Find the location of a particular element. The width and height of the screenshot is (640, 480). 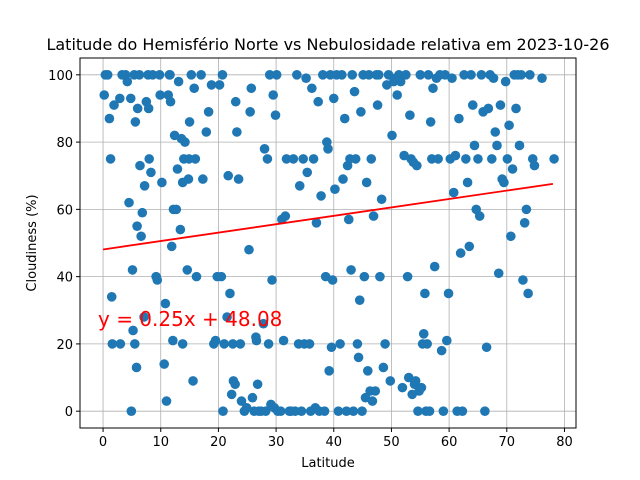

x-tick-label: 50 is located at coordinates (391, 442).